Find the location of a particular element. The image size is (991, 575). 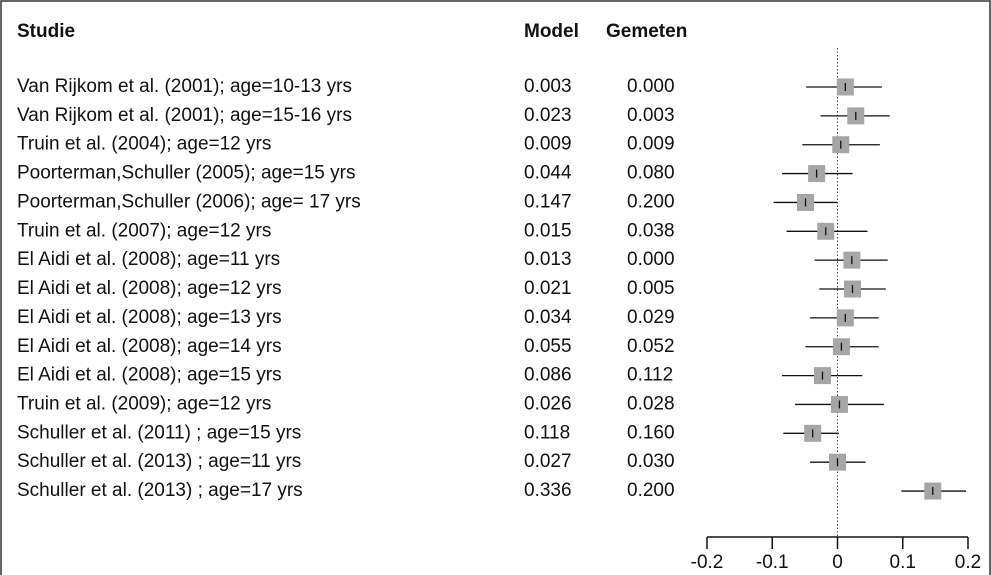

study-label: Schuller et al. (2013) ; age=11 yrs is located at coordinates (159, 461).